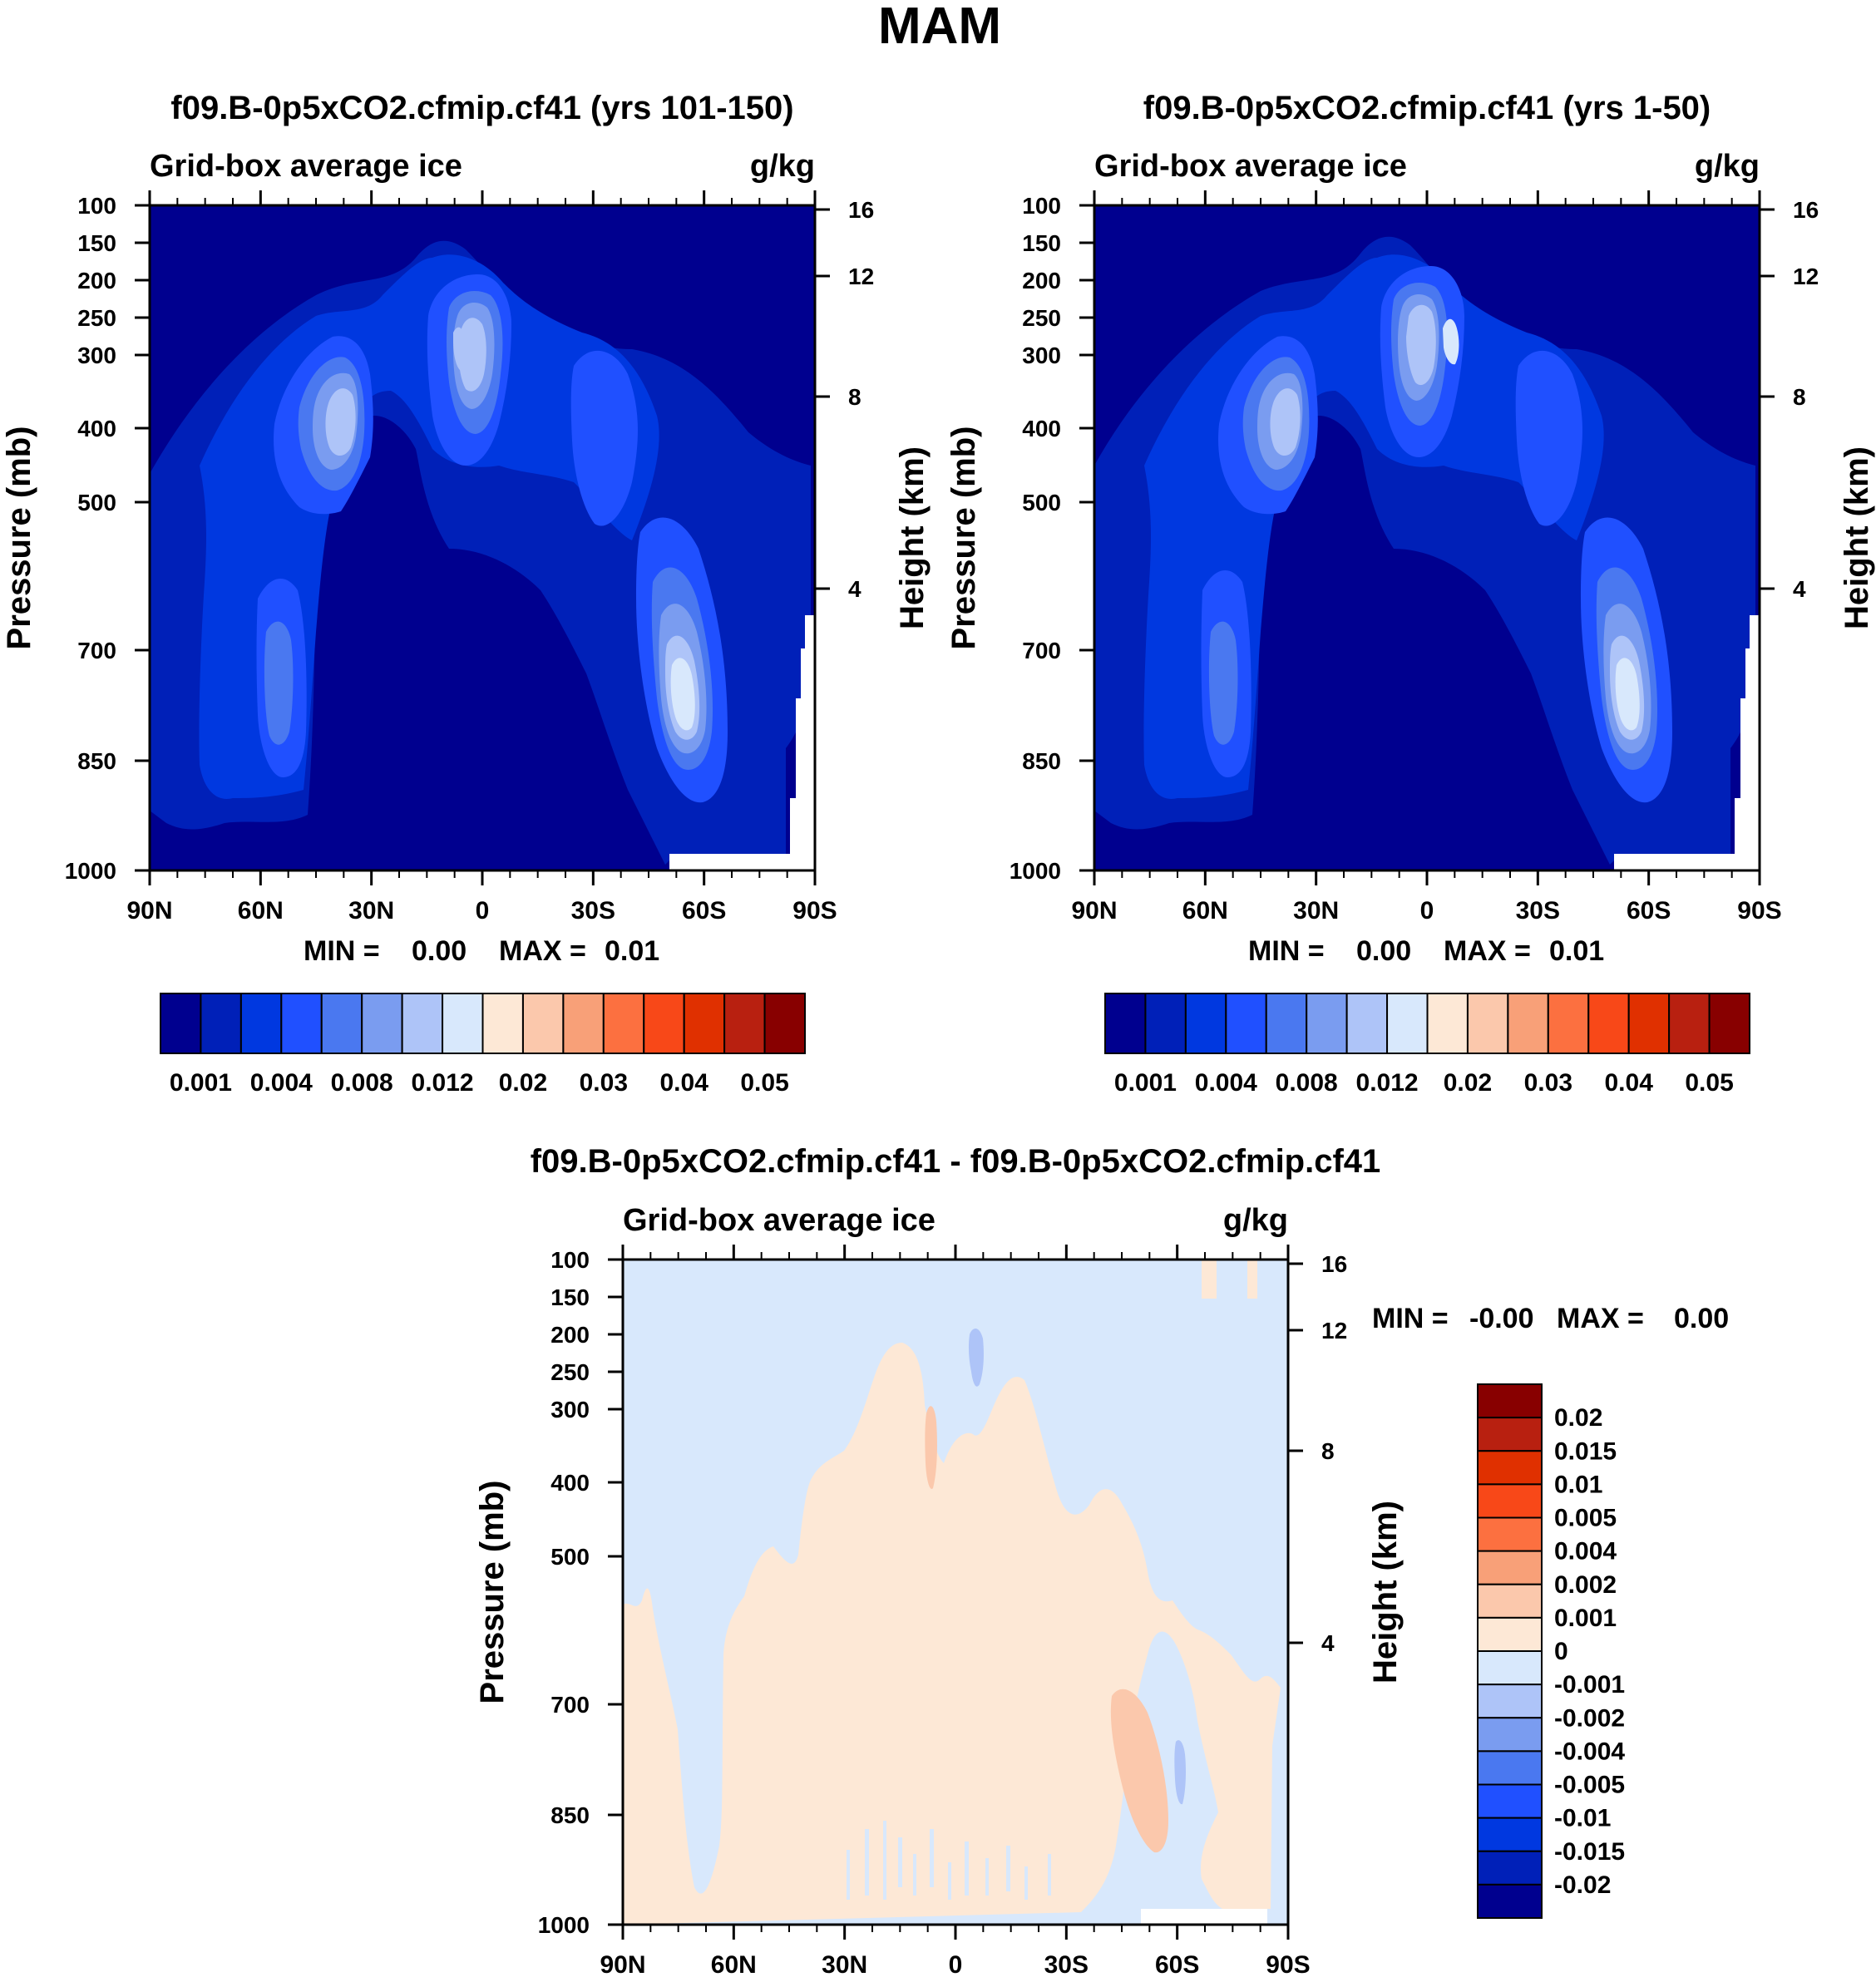 The height and width of the screenshot is (1982, 1876). Describe the element at coordinates (622, 1965) in the screenshot. I see `x-tick-label: 90N` at that location.